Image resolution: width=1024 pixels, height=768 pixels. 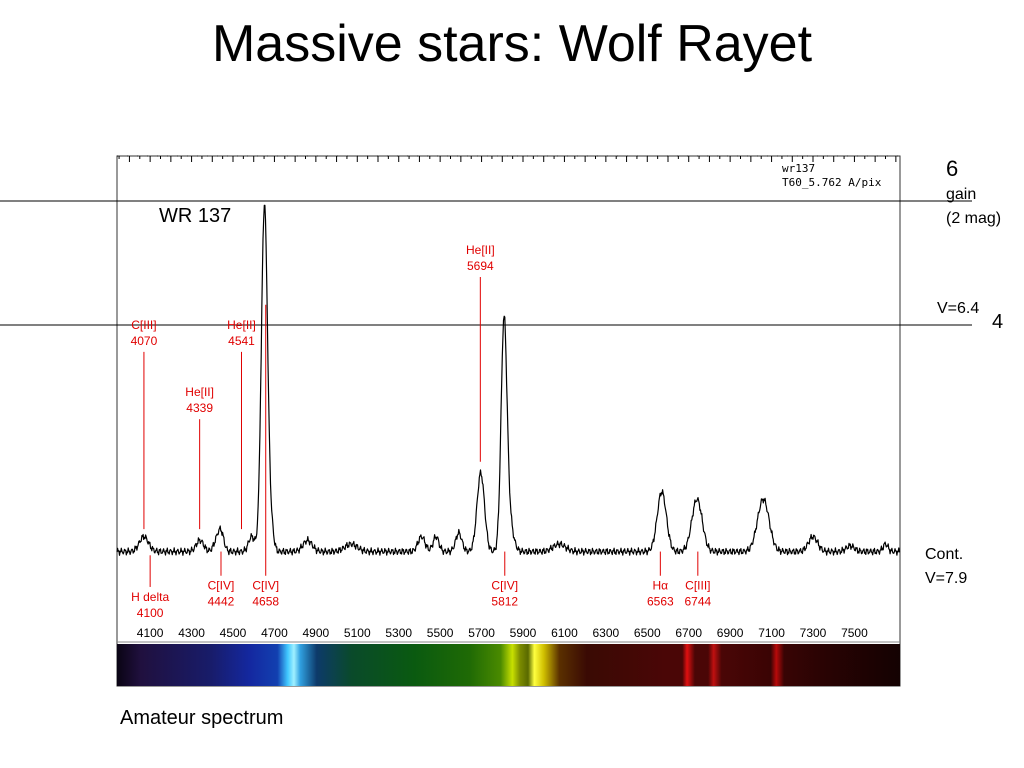 I want to click on right-label-cont: Cont., so click(x=944, y=554).